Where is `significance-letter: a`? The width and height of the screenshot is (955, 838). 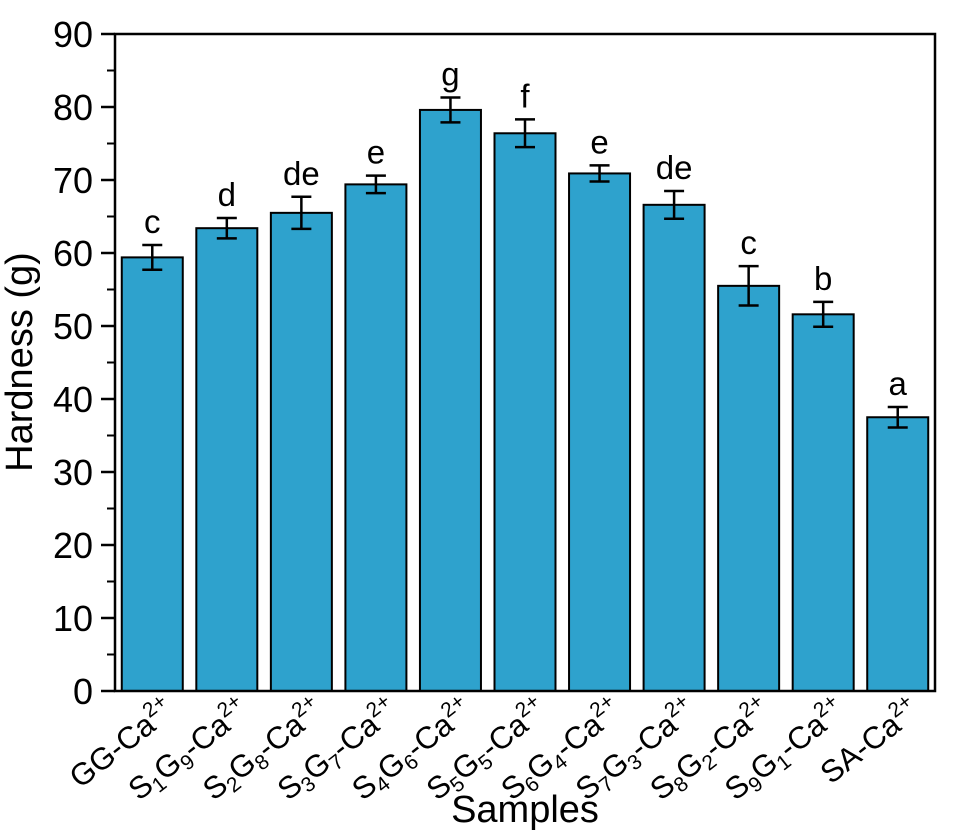 significance-letter: a is located at coordinates (898, 383).